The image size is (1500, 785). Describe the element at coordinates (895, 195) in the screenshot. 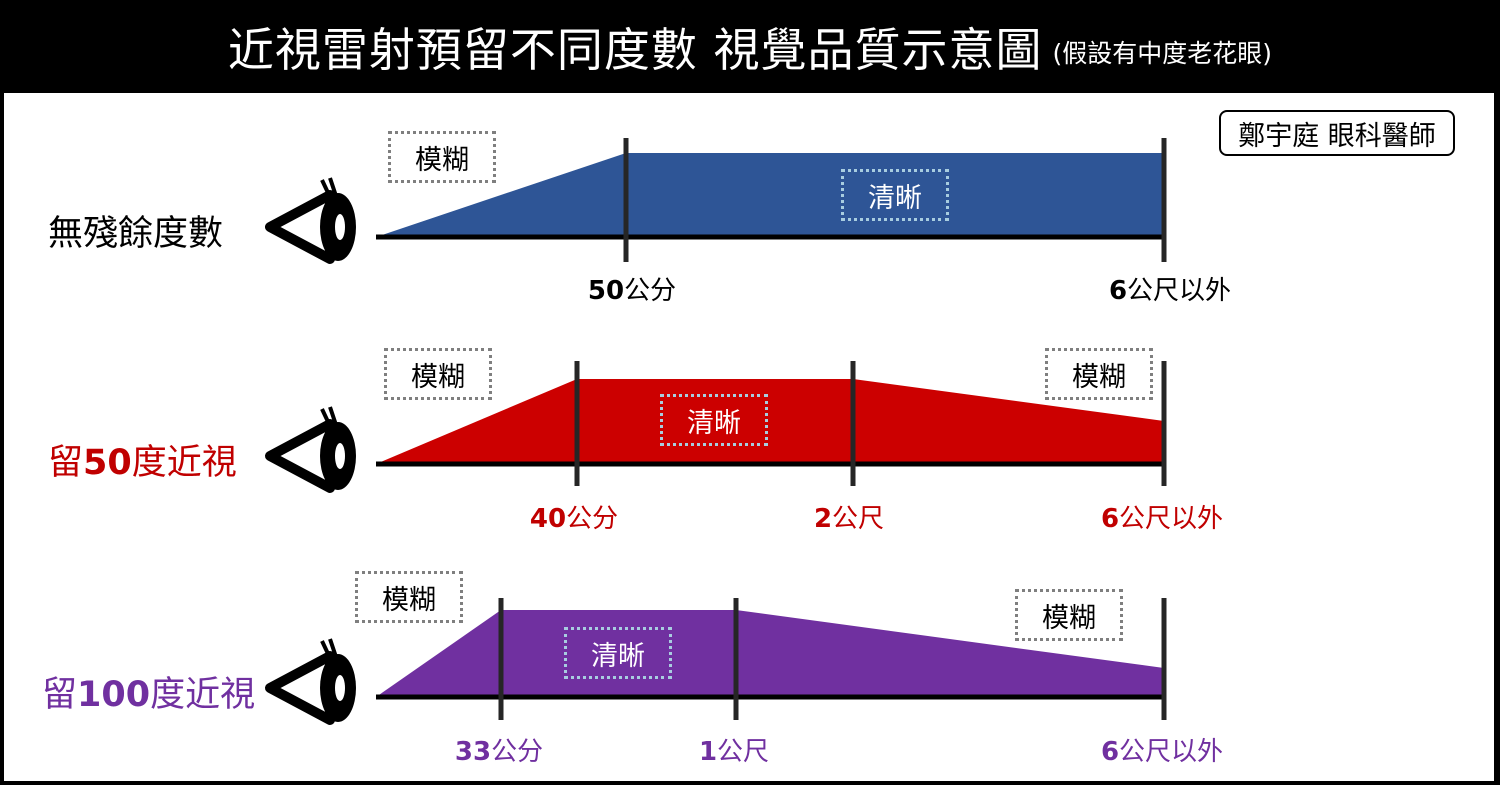

I see `row1-clear-tag: 清晰` at that location.